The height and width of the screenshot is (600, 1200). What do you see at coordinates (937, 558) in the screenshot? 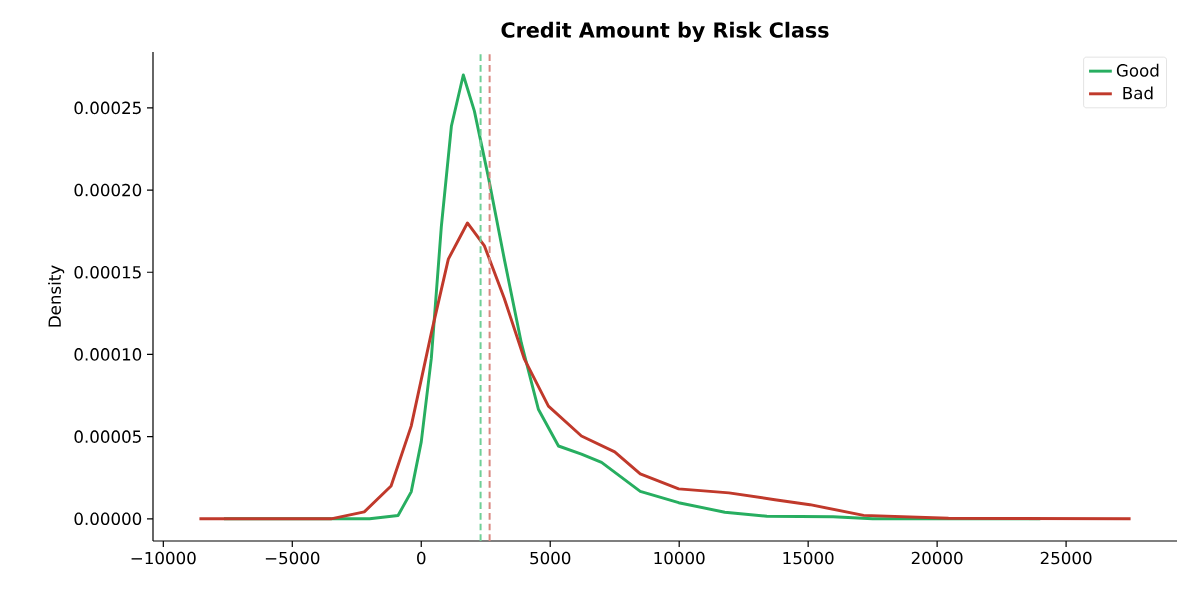
I see `x-tick-label: 20000` at bounding box center [937, 558].